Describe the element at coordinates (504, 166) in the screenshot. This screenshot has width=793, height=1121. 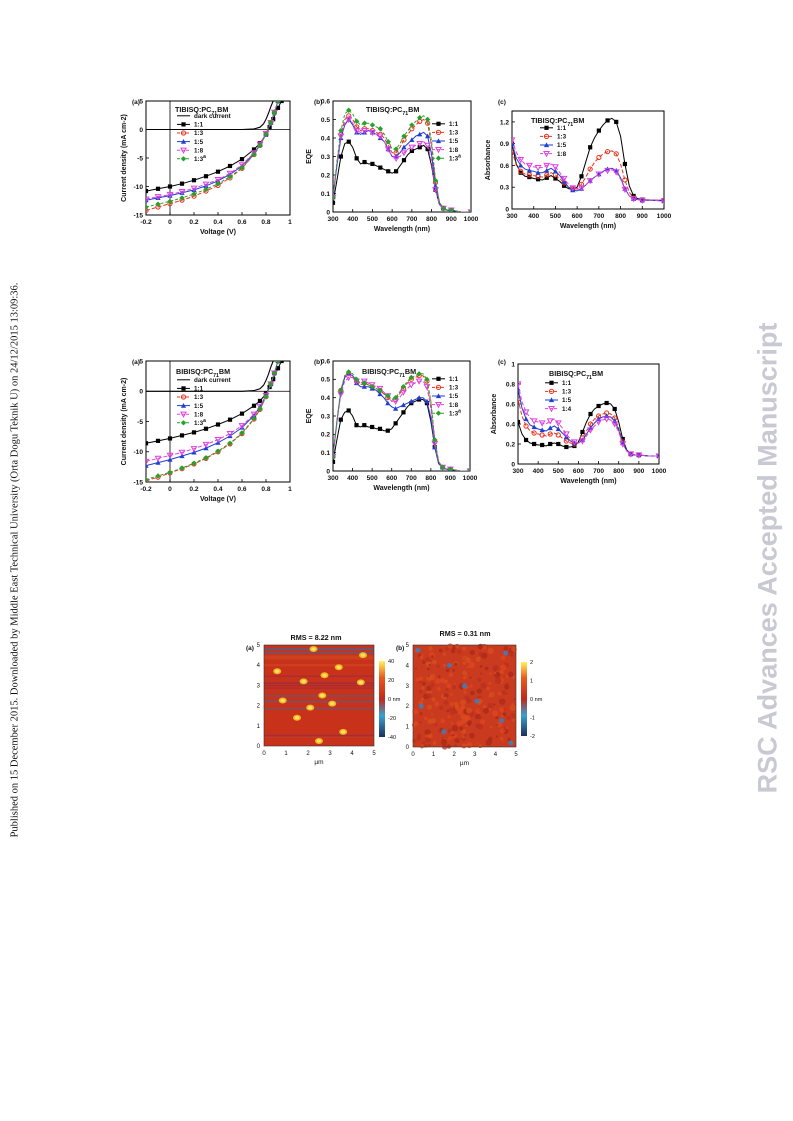
I see `y-tick-label: 0.6` at that location.